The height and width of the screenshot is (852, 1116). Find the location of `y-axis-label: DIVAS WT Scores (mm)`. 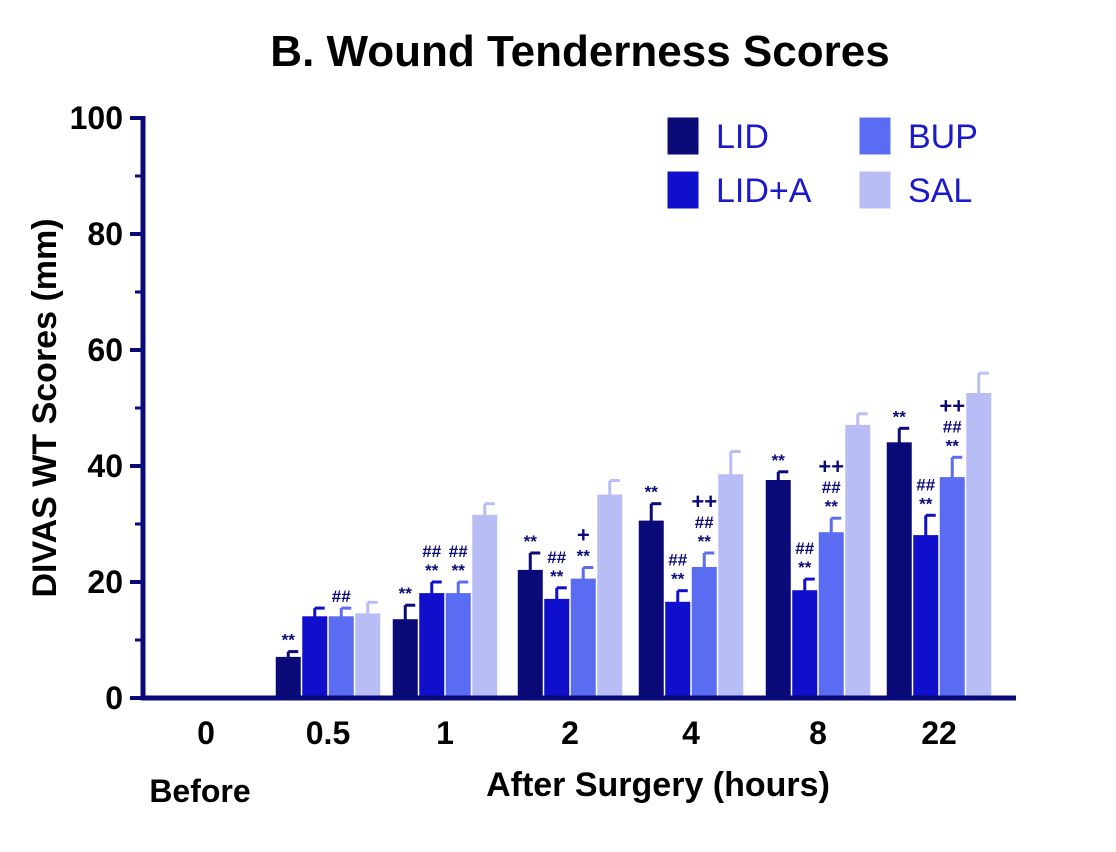

y-axis-label: DIVAS WT Scores (mm) is located at coordinates (45, 407).